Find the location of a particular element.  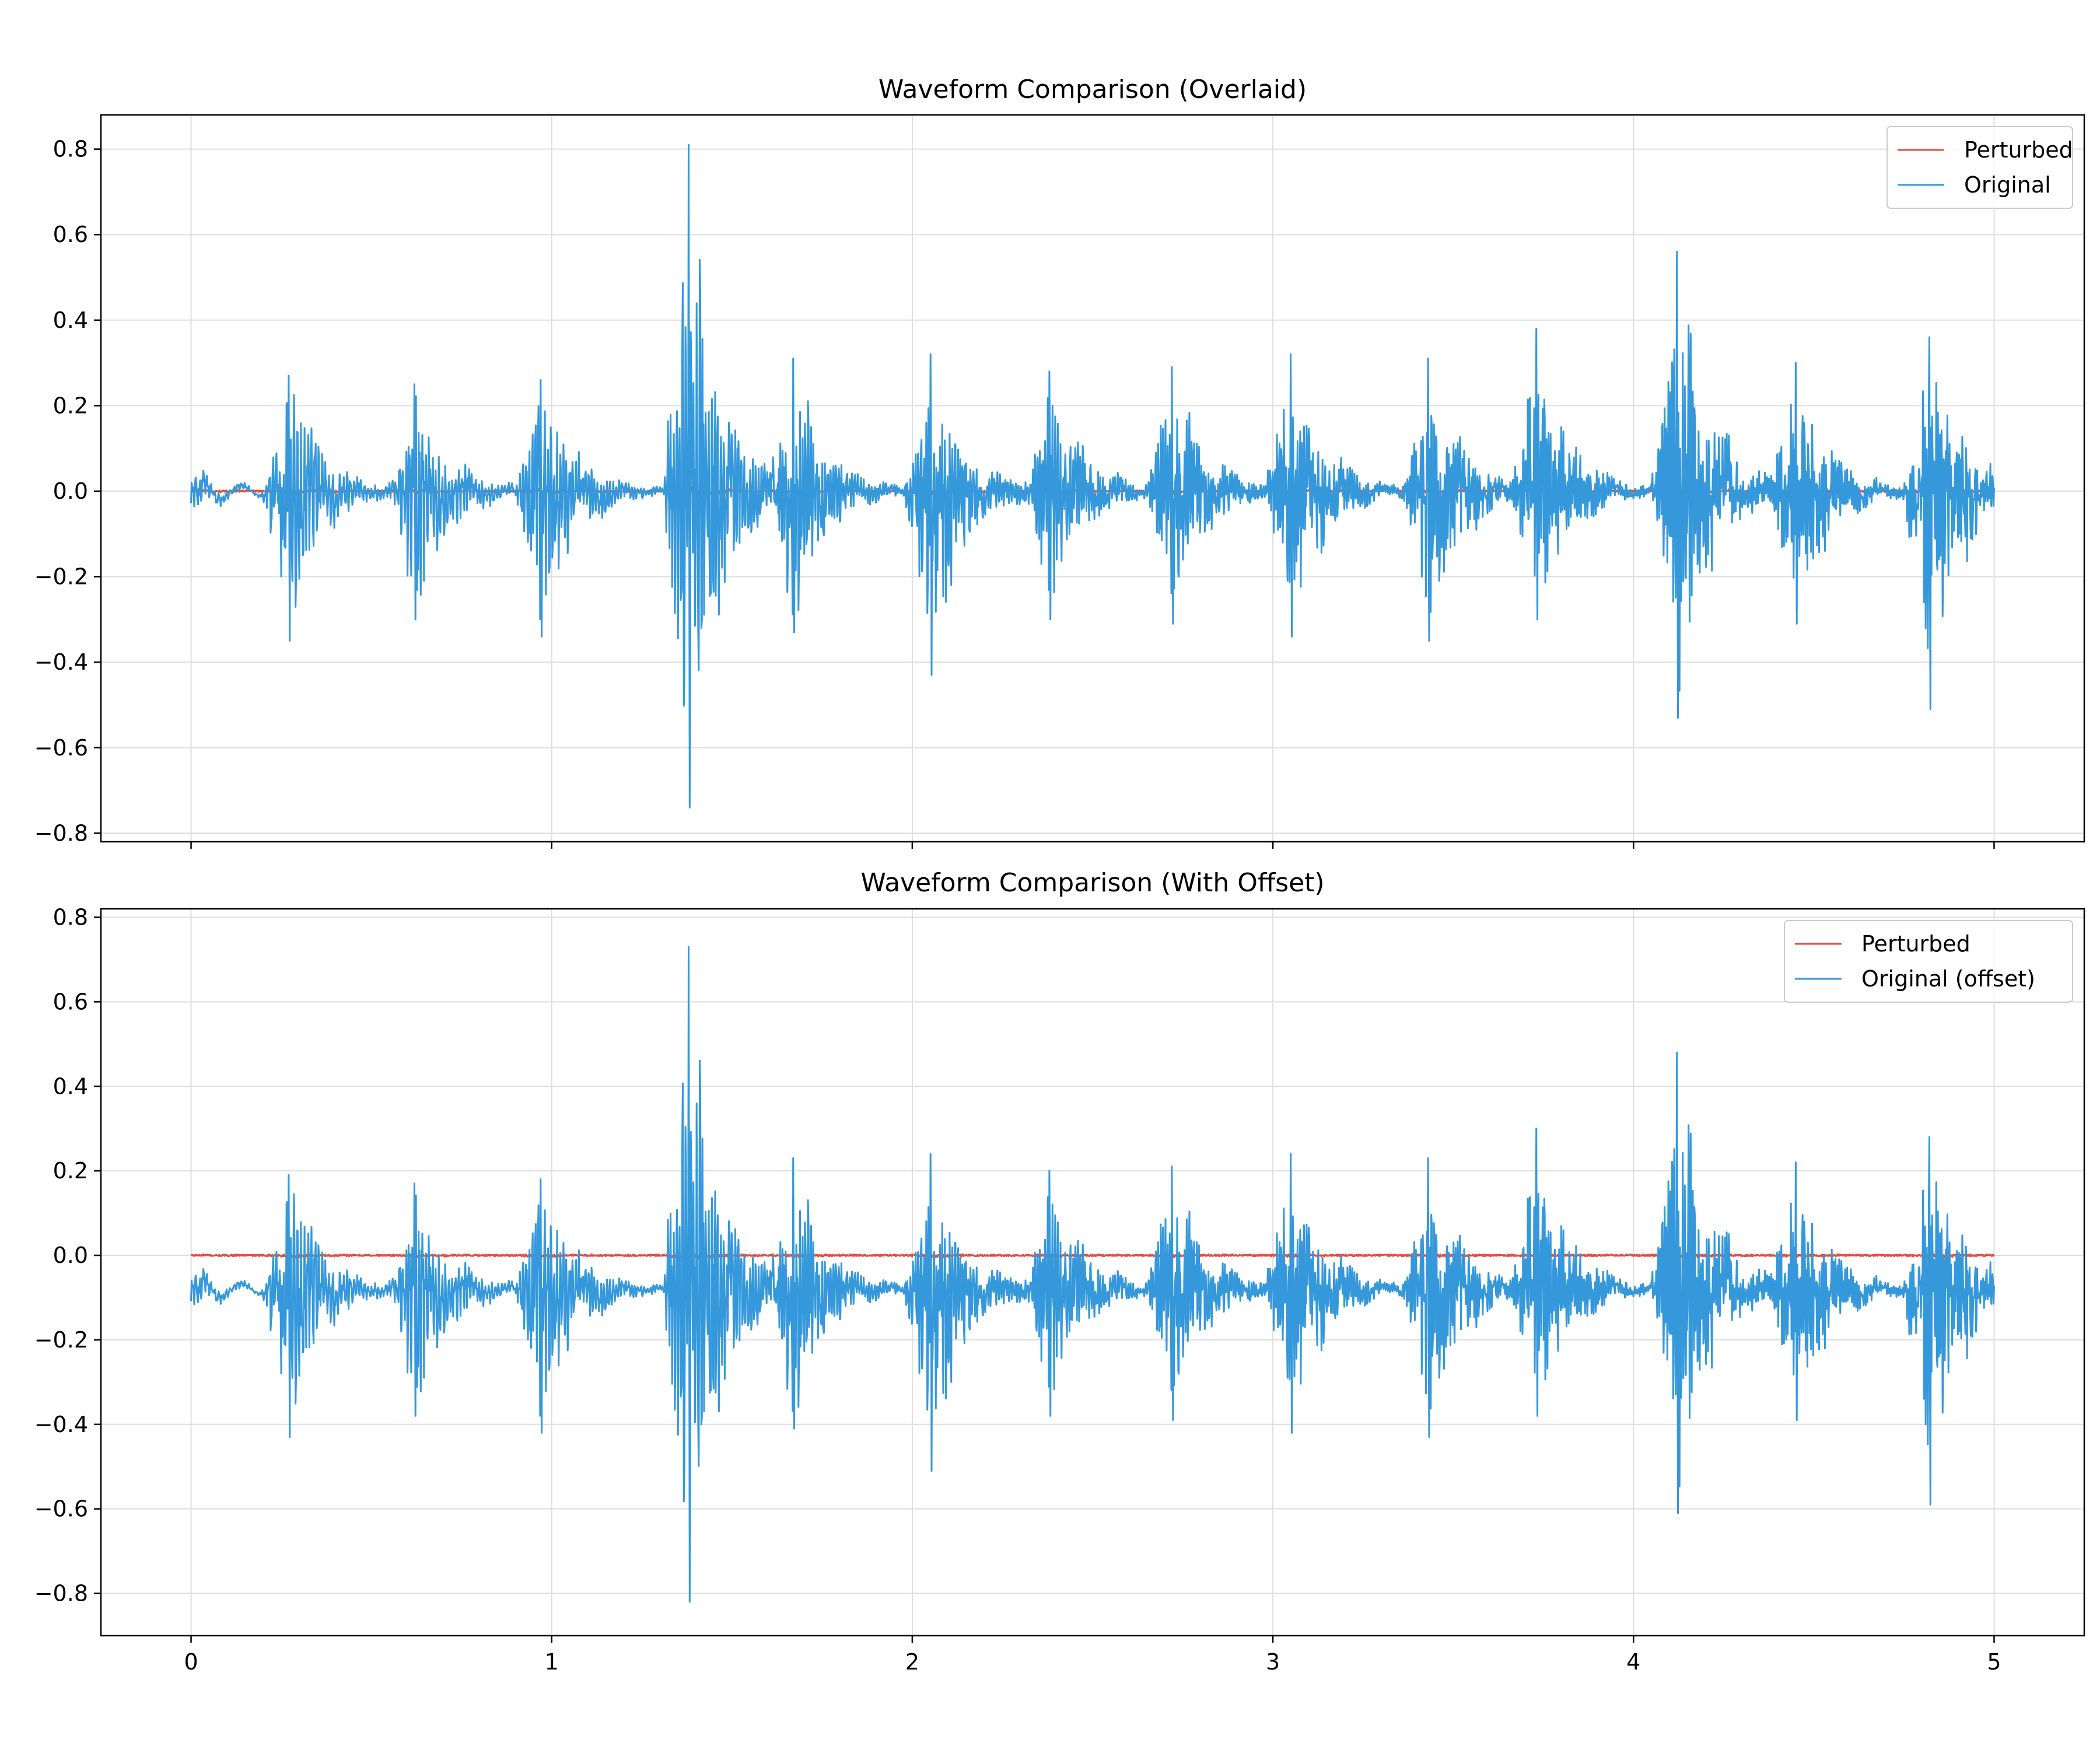

legend: Perturbed Original is located at coordinates (1980, 167).